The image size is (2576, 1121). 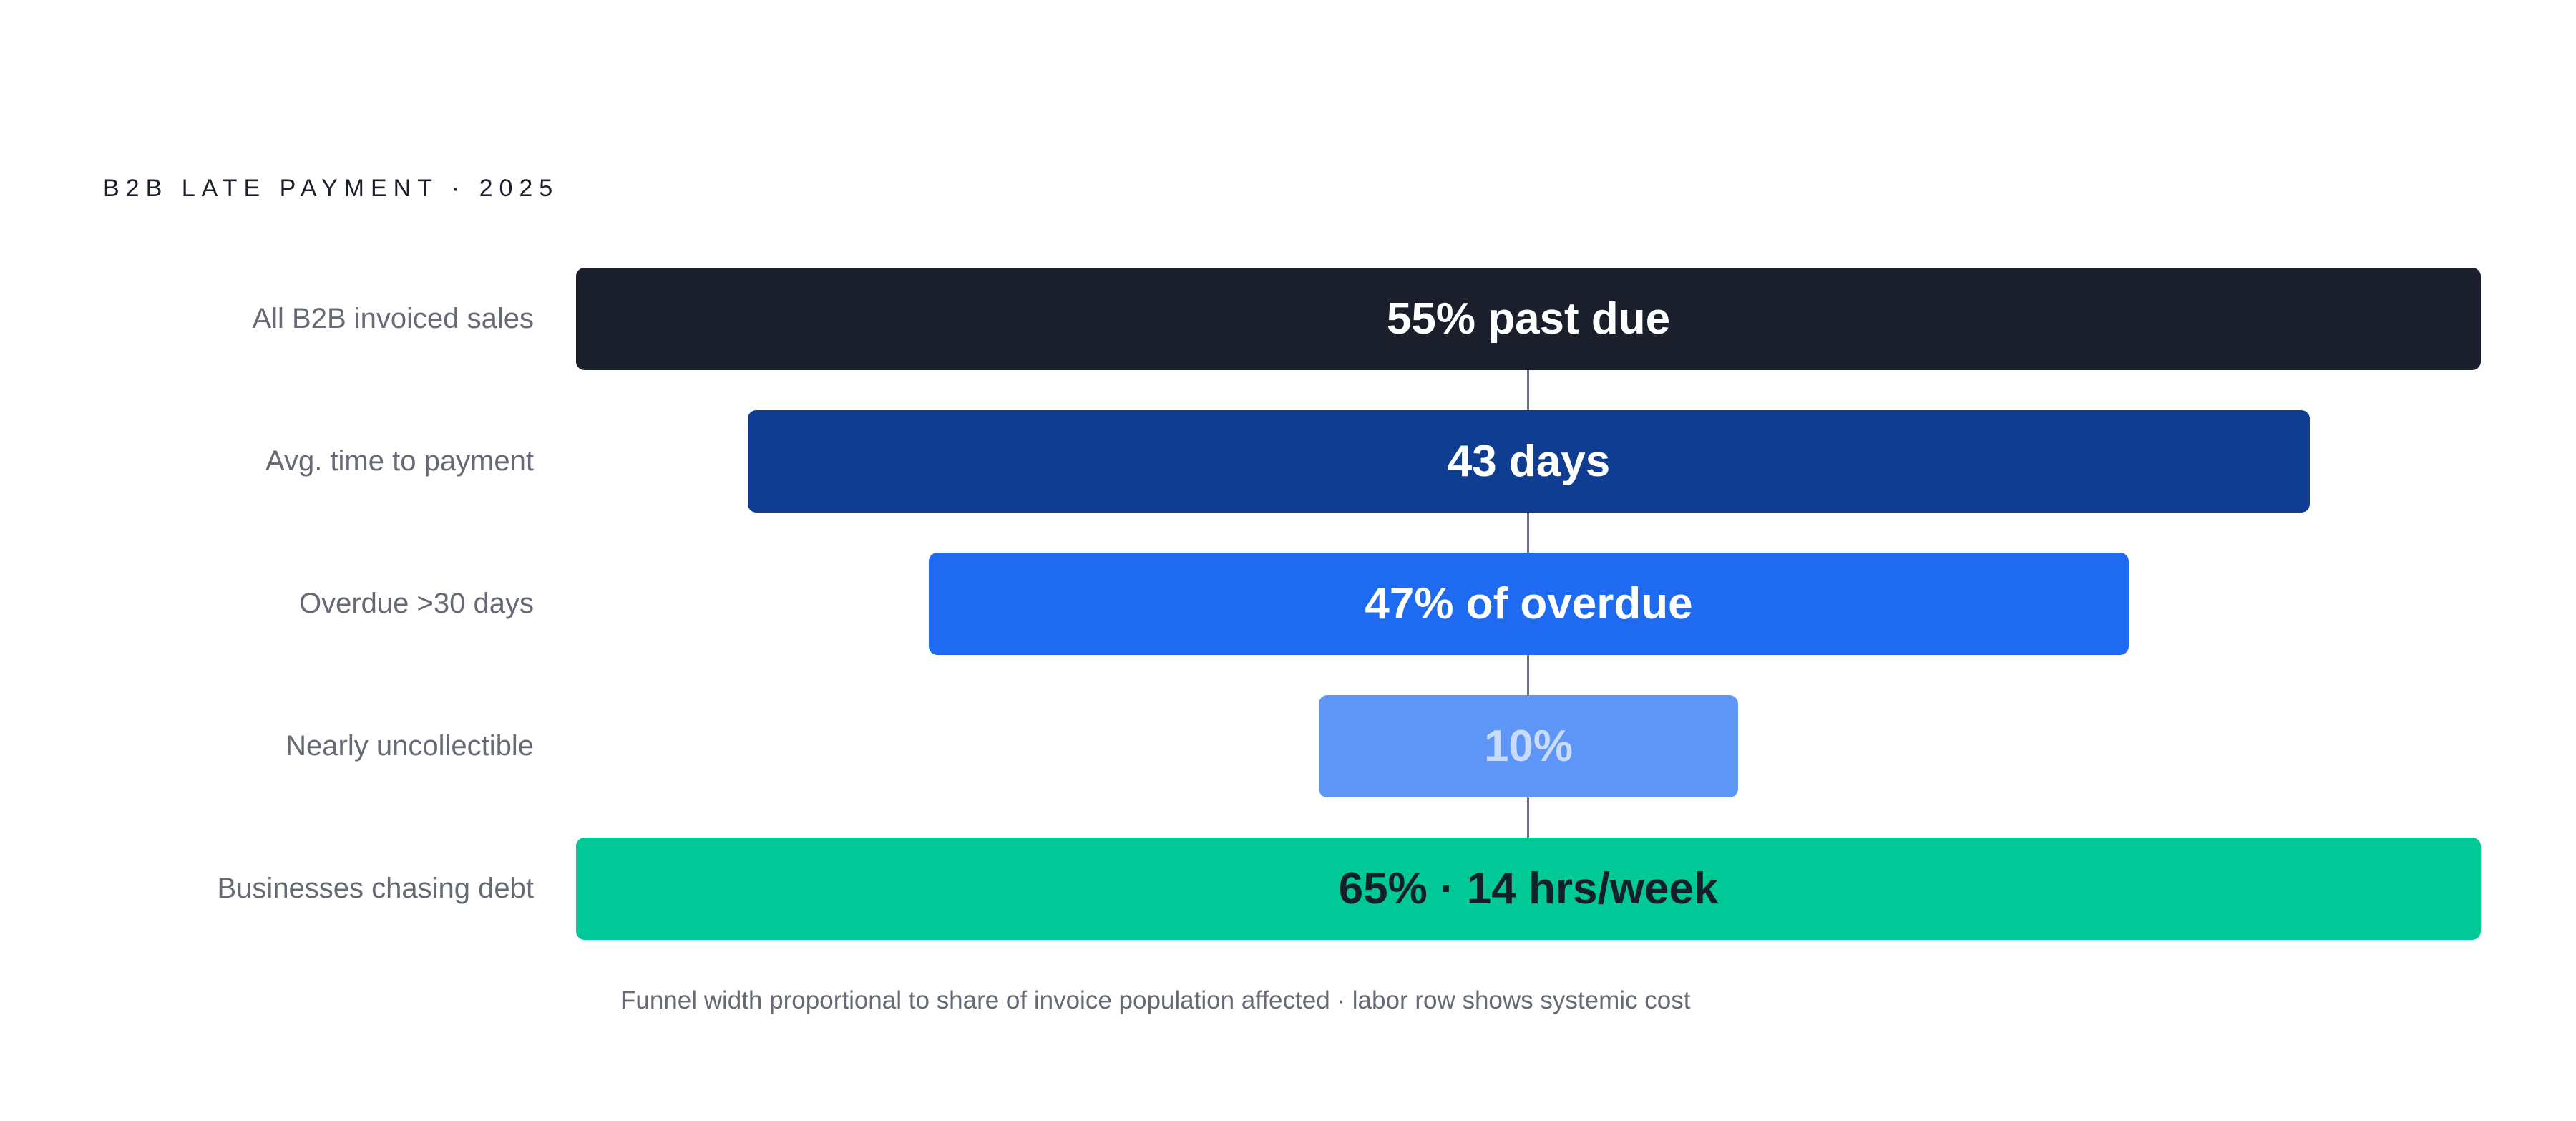 What do you see at coordinates (393, 318) in the screenshot?
I see `row-label: All B2B invoiced sales` at bounding box center [393, 318].